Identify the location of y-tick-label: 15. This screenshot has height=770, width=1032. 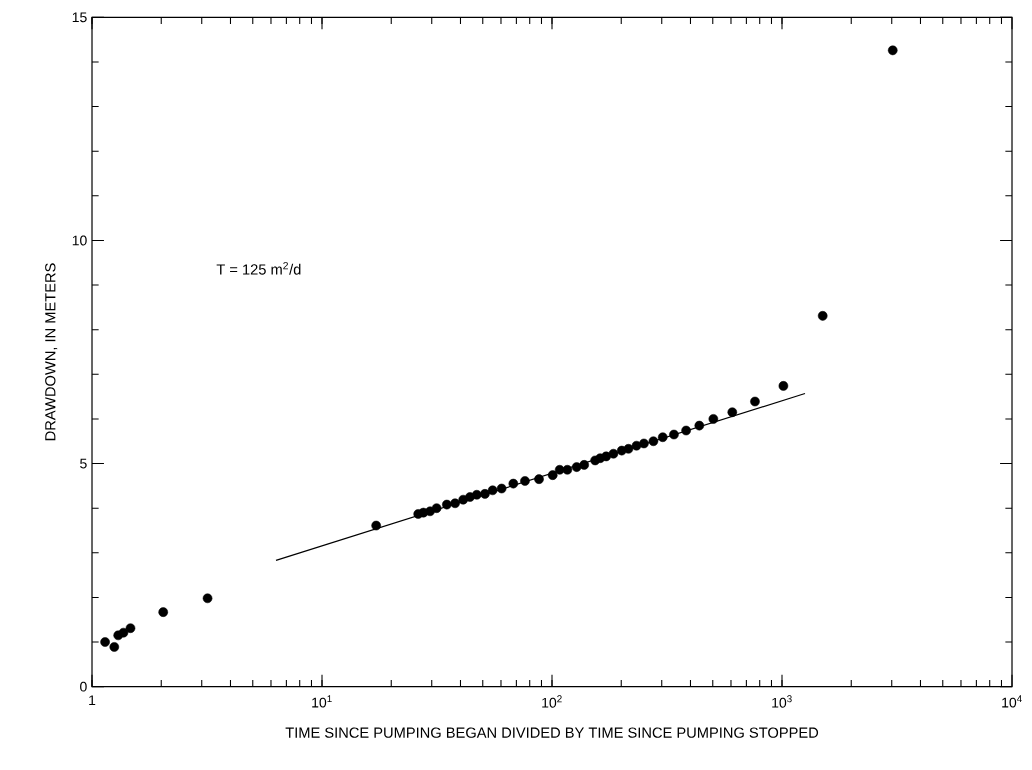
(79, 17).